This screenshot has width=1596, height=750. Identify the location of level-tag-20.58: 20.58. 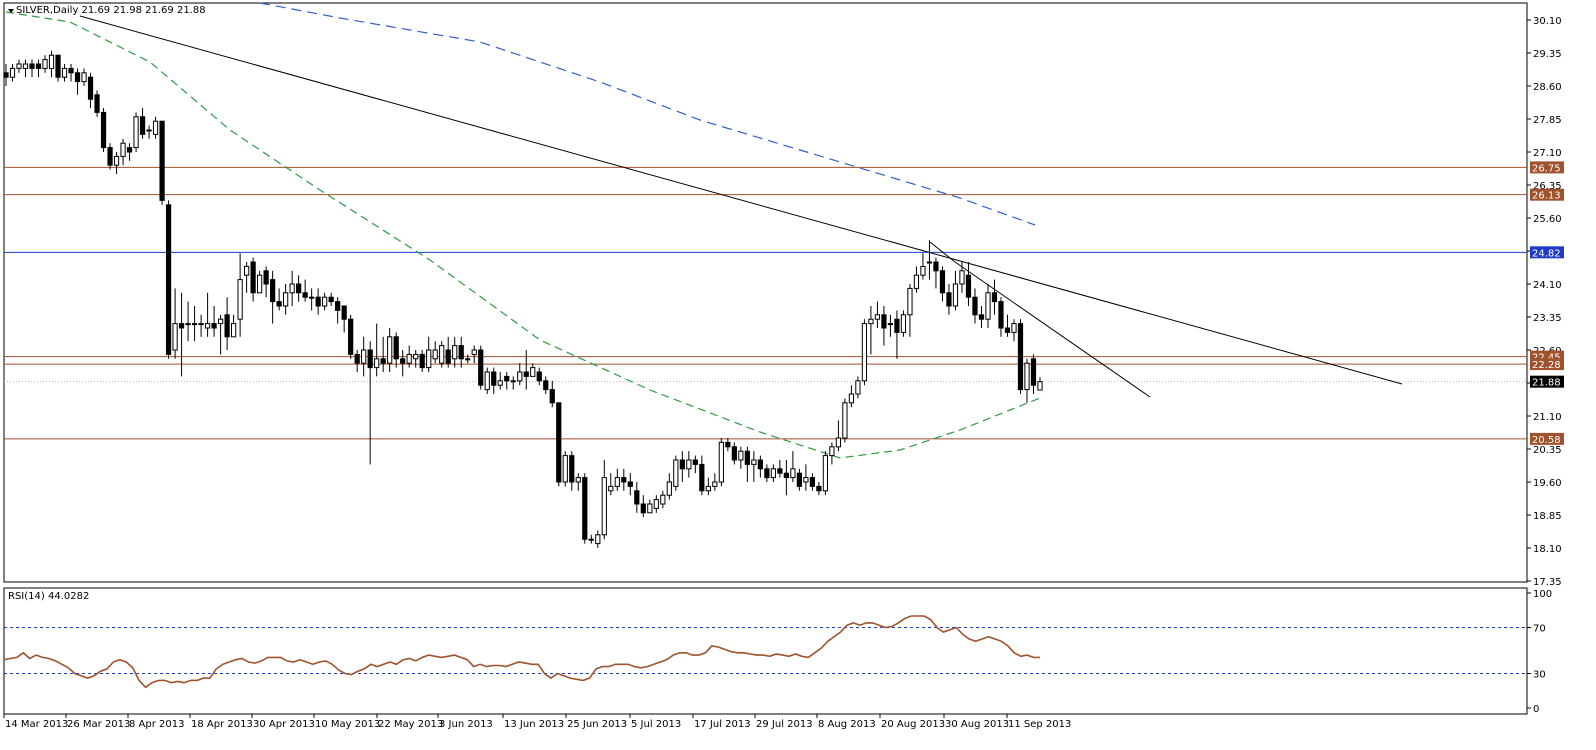
(1547, 439).